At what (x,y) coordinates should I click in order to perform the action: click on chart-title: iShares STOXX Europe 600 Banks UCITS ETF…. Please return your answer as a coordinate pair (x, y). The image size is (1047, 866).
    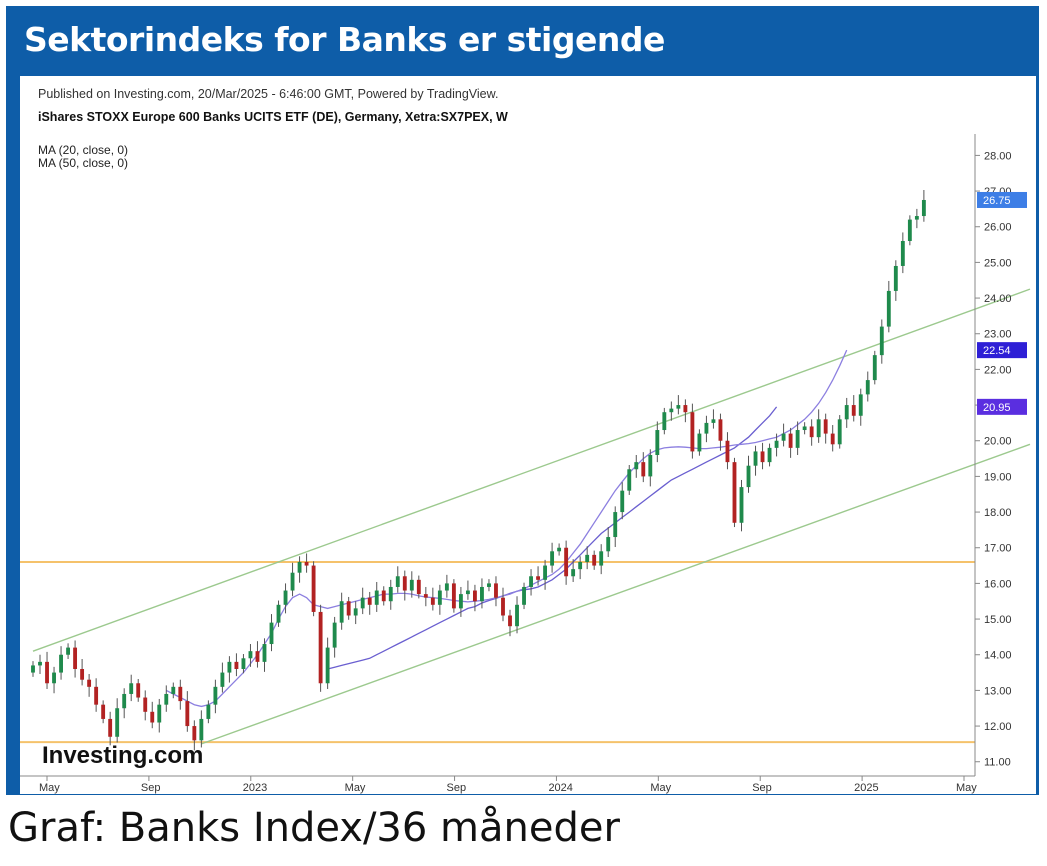
    Looking at the image, I should click on (273, 117).